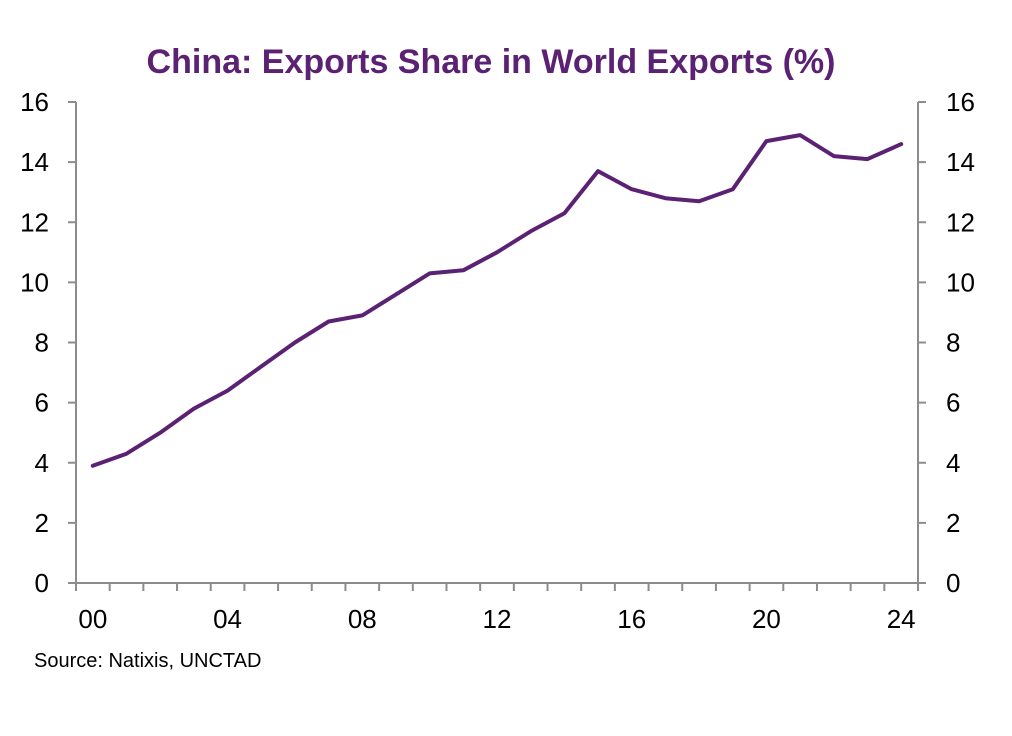 Image resolution: width=1012 pixels, height=736 pixels. I want to click on x-tick-label: 20, so click(766, 619).